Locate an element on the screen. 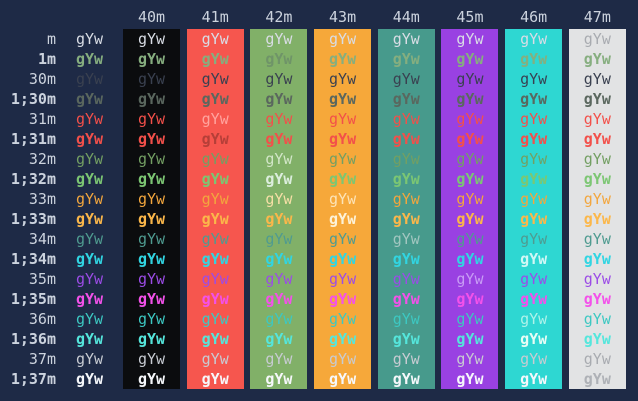 This screenshot has width=638, height=401. bg-cell-1-35m-47m: gYw is located at coordinates (597, 299).